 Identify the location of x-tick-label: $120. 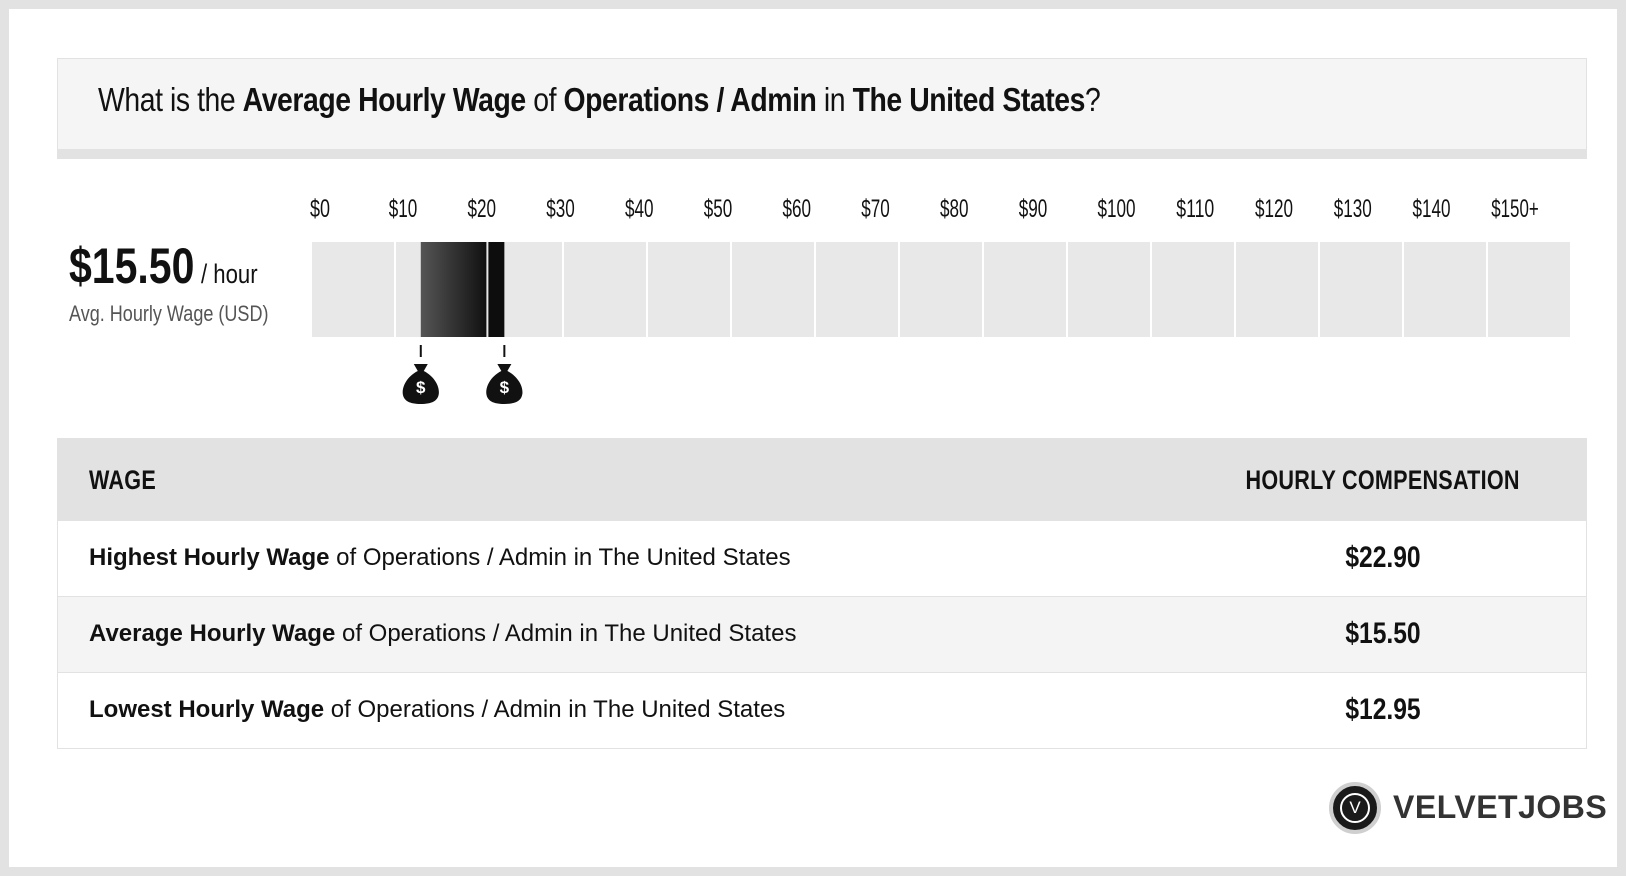
(1274, 209).